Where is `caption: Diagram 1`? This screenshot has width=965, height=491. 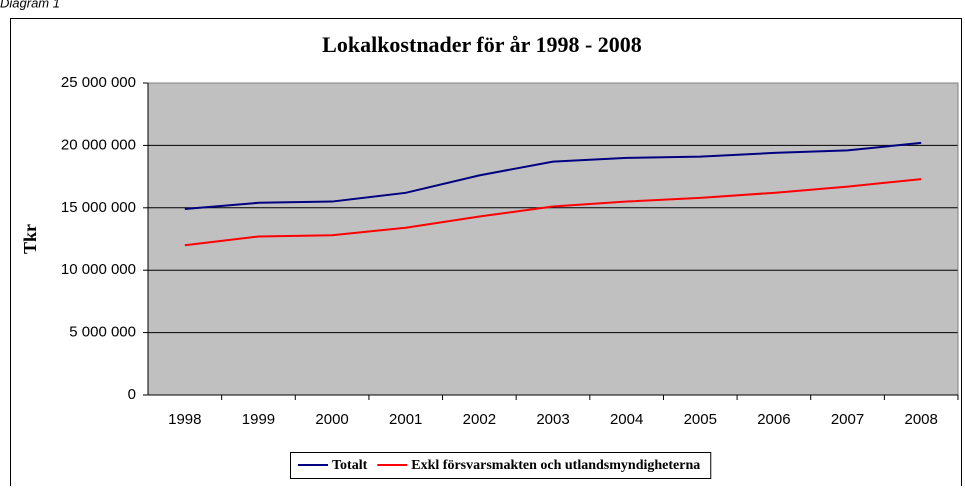
caption: Diagram 1 is located at coordinates (30, 5).